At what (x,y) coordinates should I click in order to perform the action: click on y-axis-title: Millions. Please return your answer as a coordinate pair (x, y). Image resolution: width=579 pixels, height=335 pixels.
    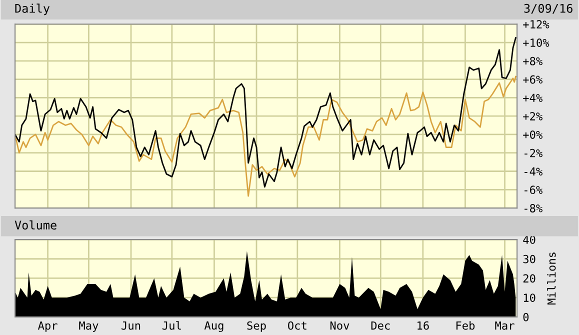
    Looking at the image, I should click on (551, 278).